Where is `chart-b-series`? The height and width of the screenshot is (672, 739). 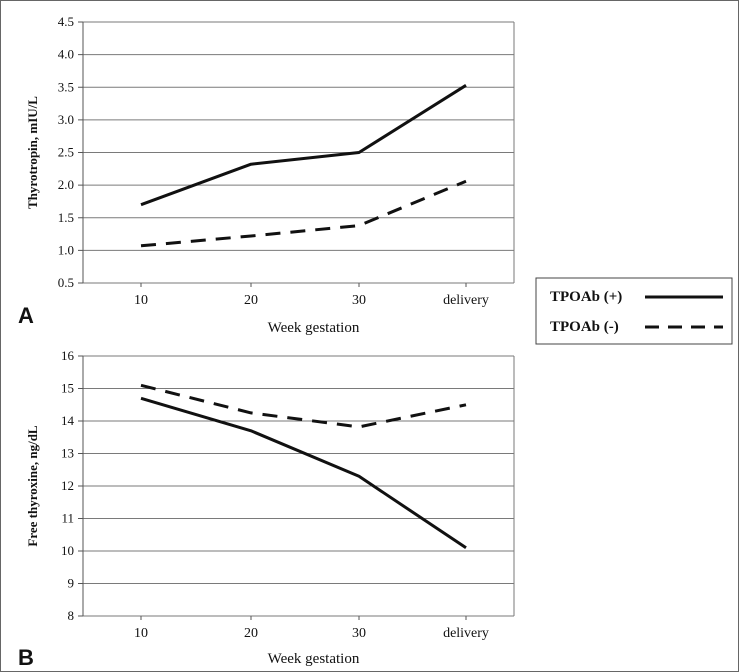 chart-b-series is located at coordinates (303, 466).